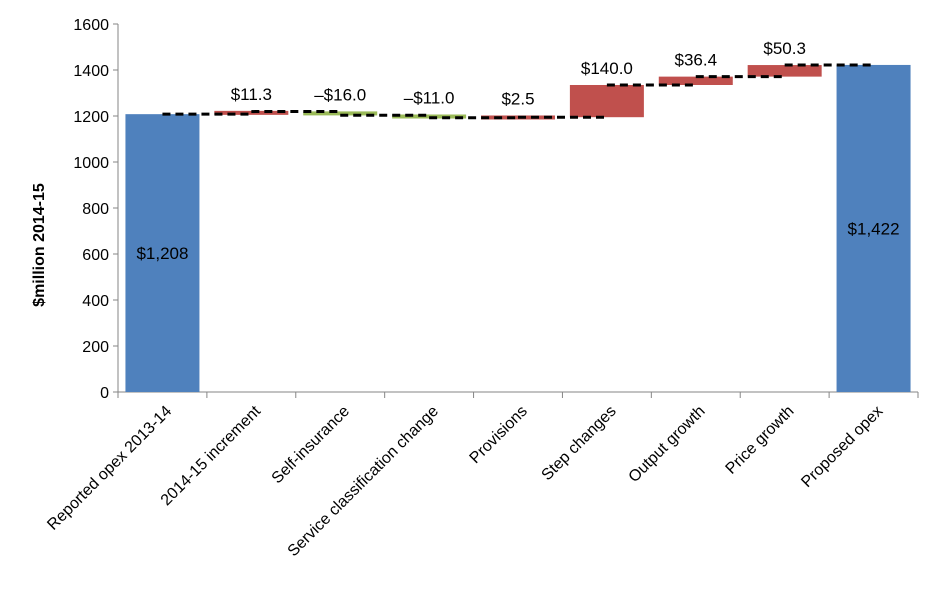 This screenshot has width=943, height=606. I want to click on data-label: $2.5, so click(517, 98).